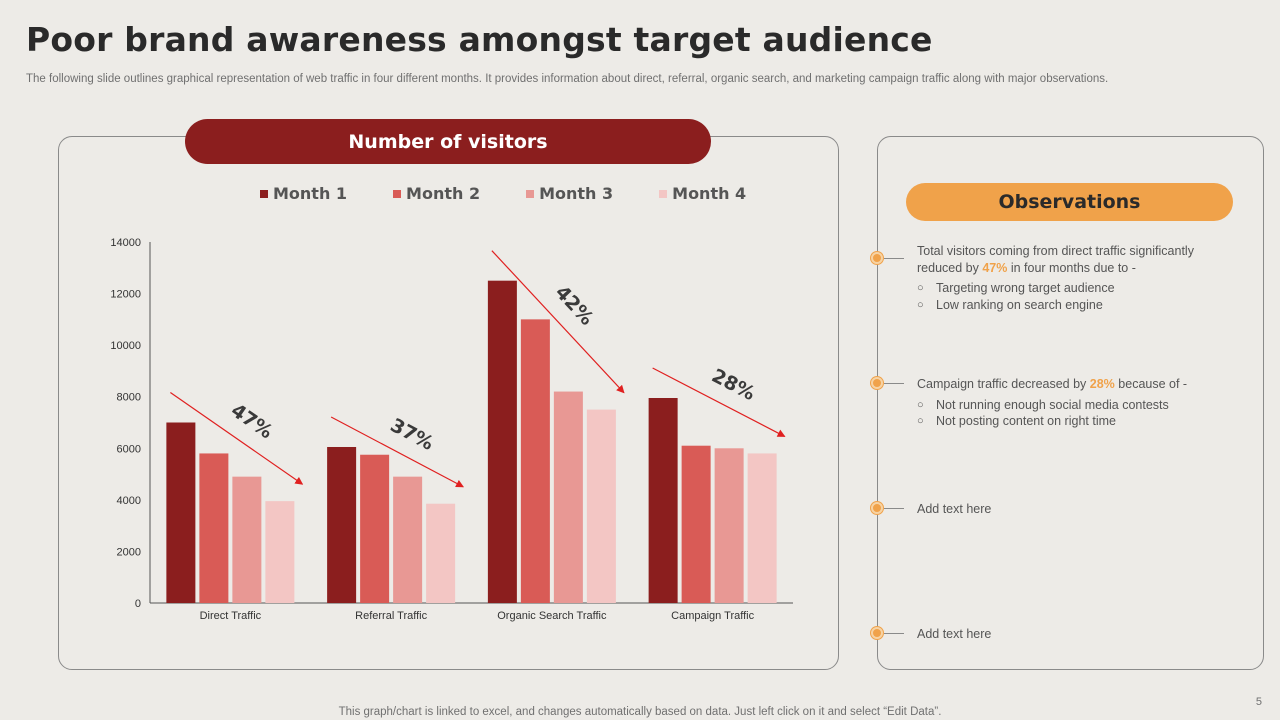 The image size is (1280, 720). I want to click on y-tick-label: 14000, so click(125, 243).